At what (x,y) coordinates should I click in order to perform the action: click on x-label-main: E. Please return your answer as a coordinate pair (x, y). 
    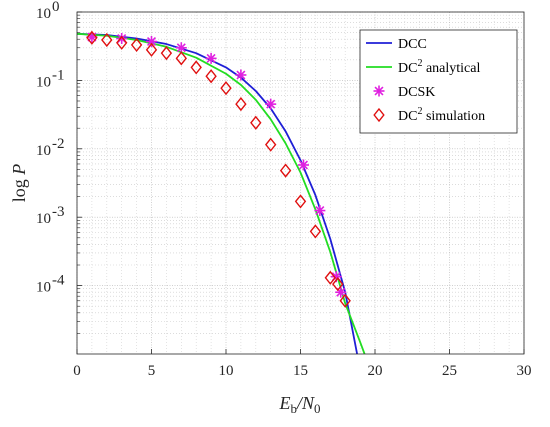
    Looking at the image, I should click on (284, 403).